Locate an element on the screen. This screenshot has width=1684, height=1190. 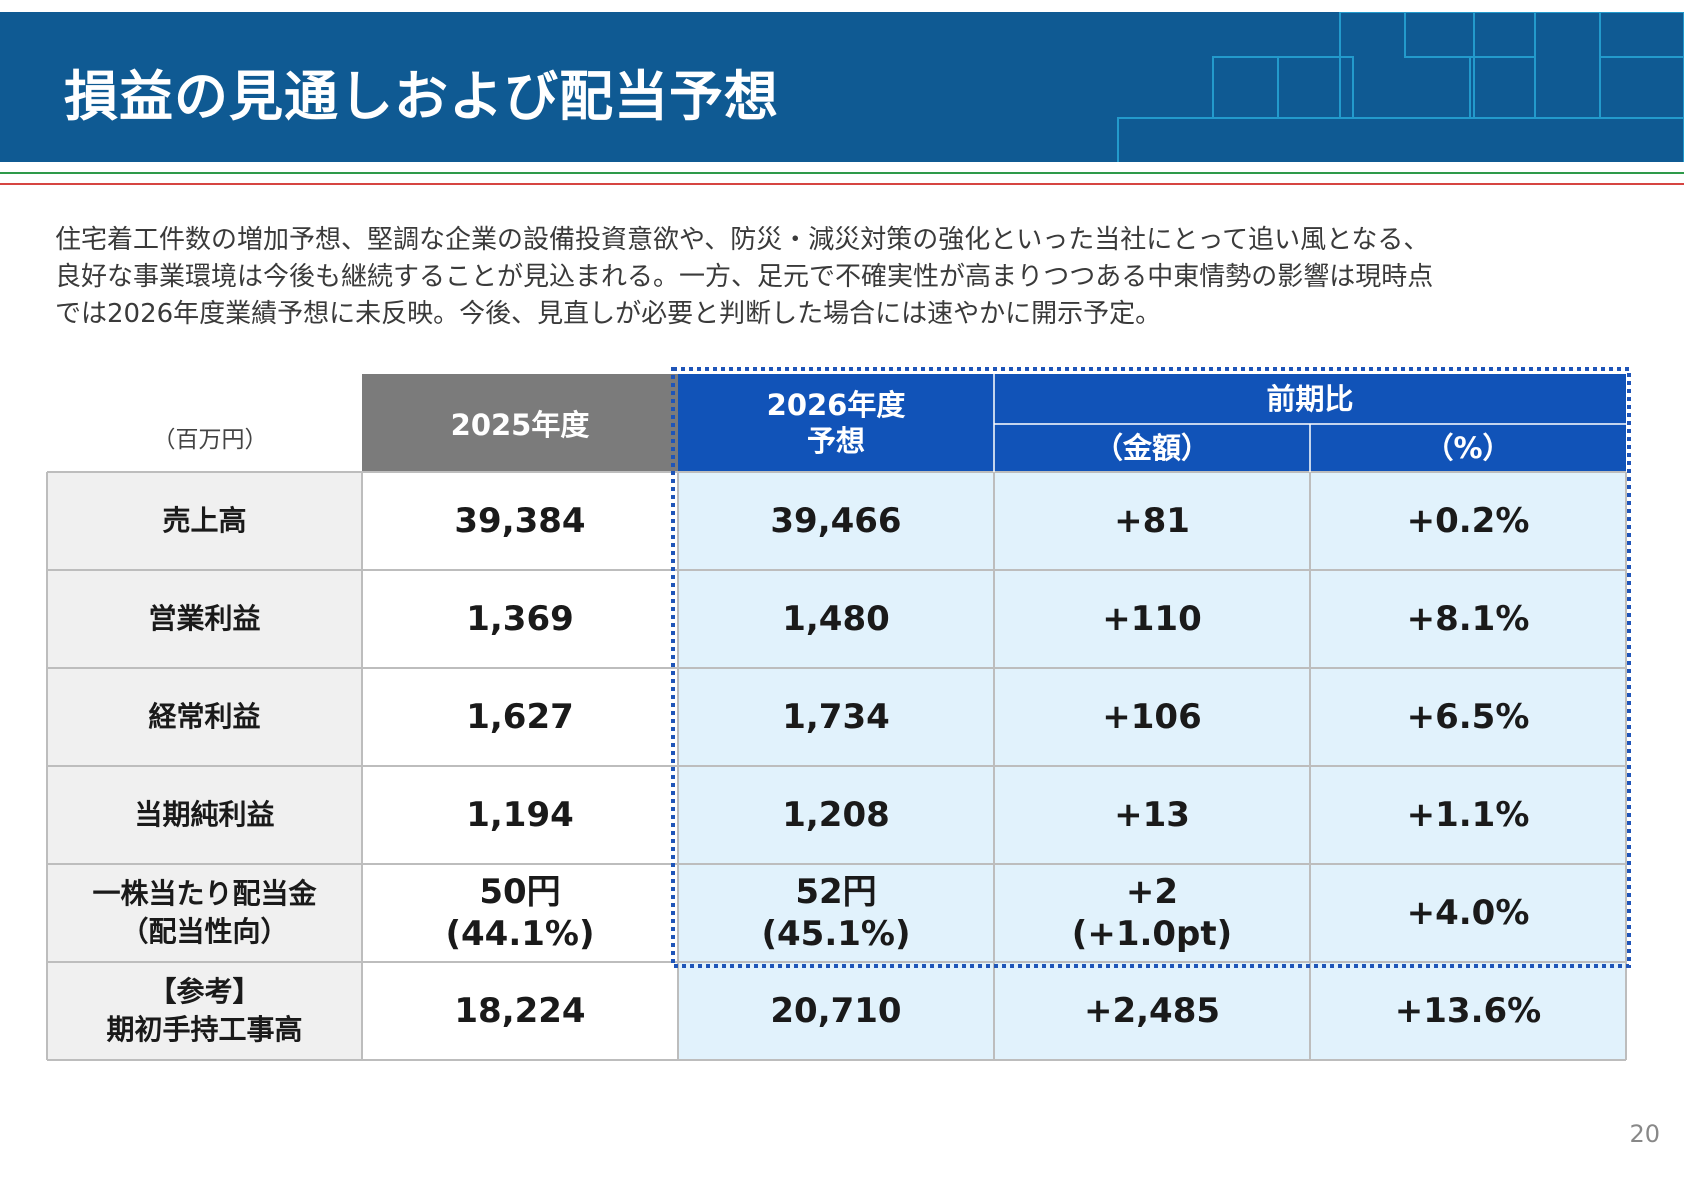
cell-fy2025: 1,194 is located at coordinates (520, 815).